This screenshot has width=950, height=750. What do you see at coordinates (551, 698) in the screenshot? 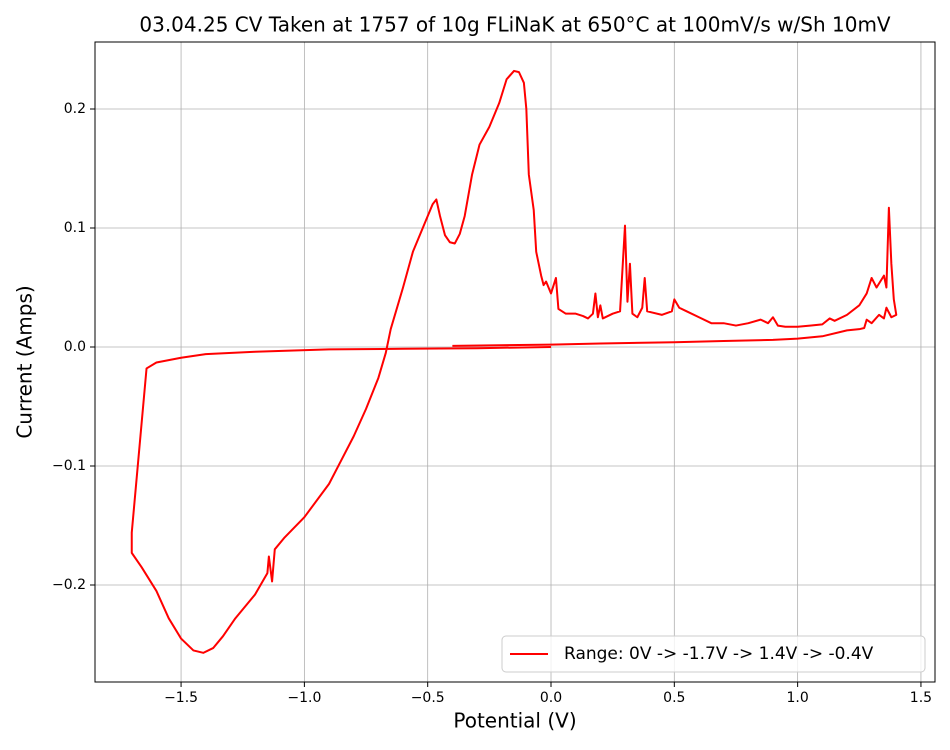
I see `x-tick-label: 0.0` at bounding box center [551, 698].